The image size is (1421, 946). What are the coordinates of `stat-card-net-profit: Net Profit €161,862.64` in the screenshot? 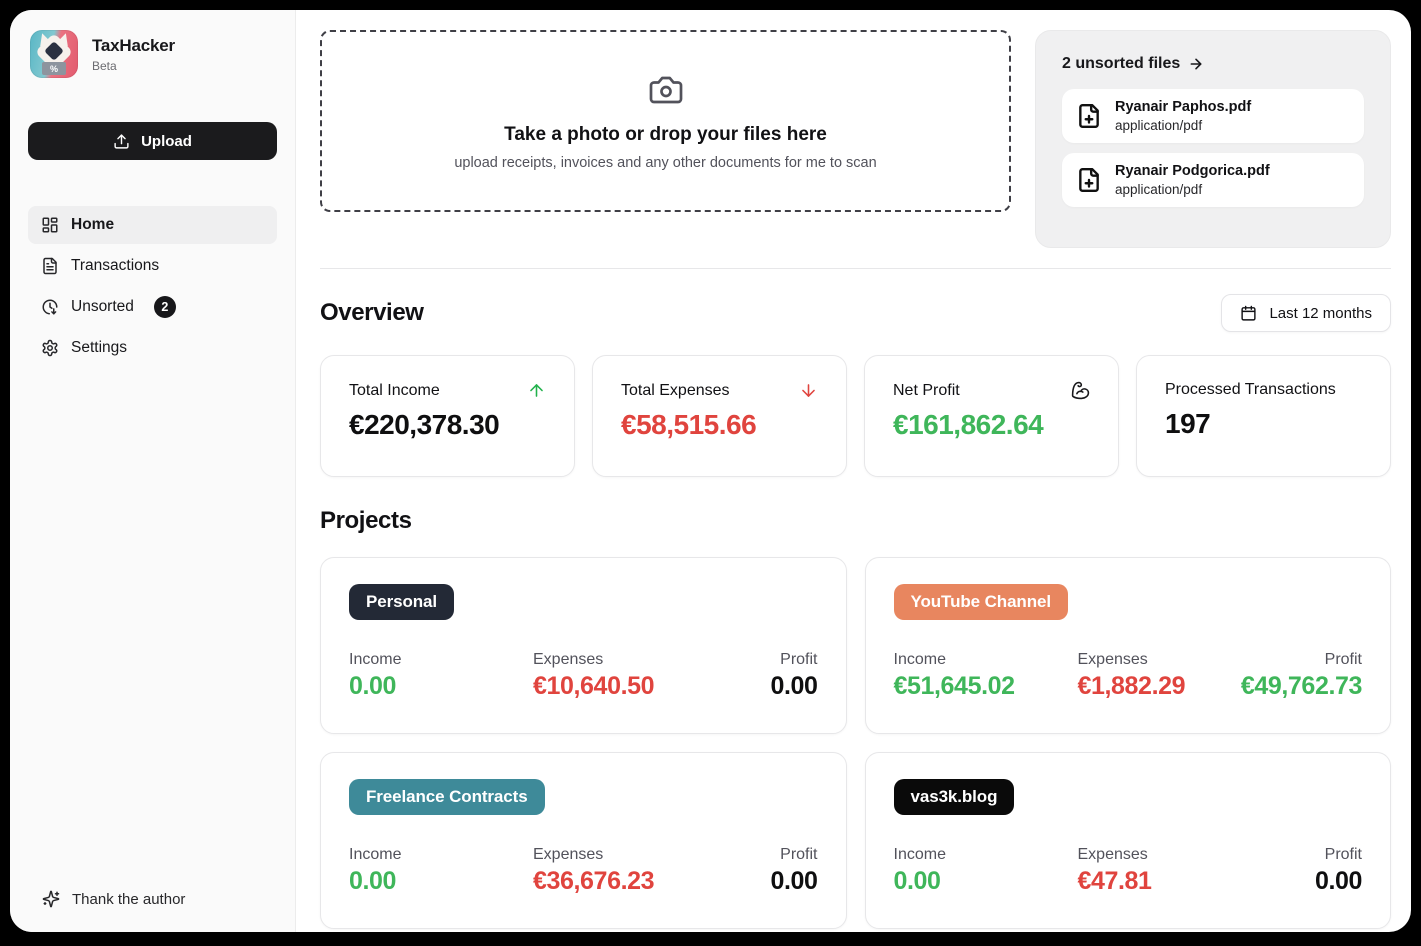 It's located at (991, 416).